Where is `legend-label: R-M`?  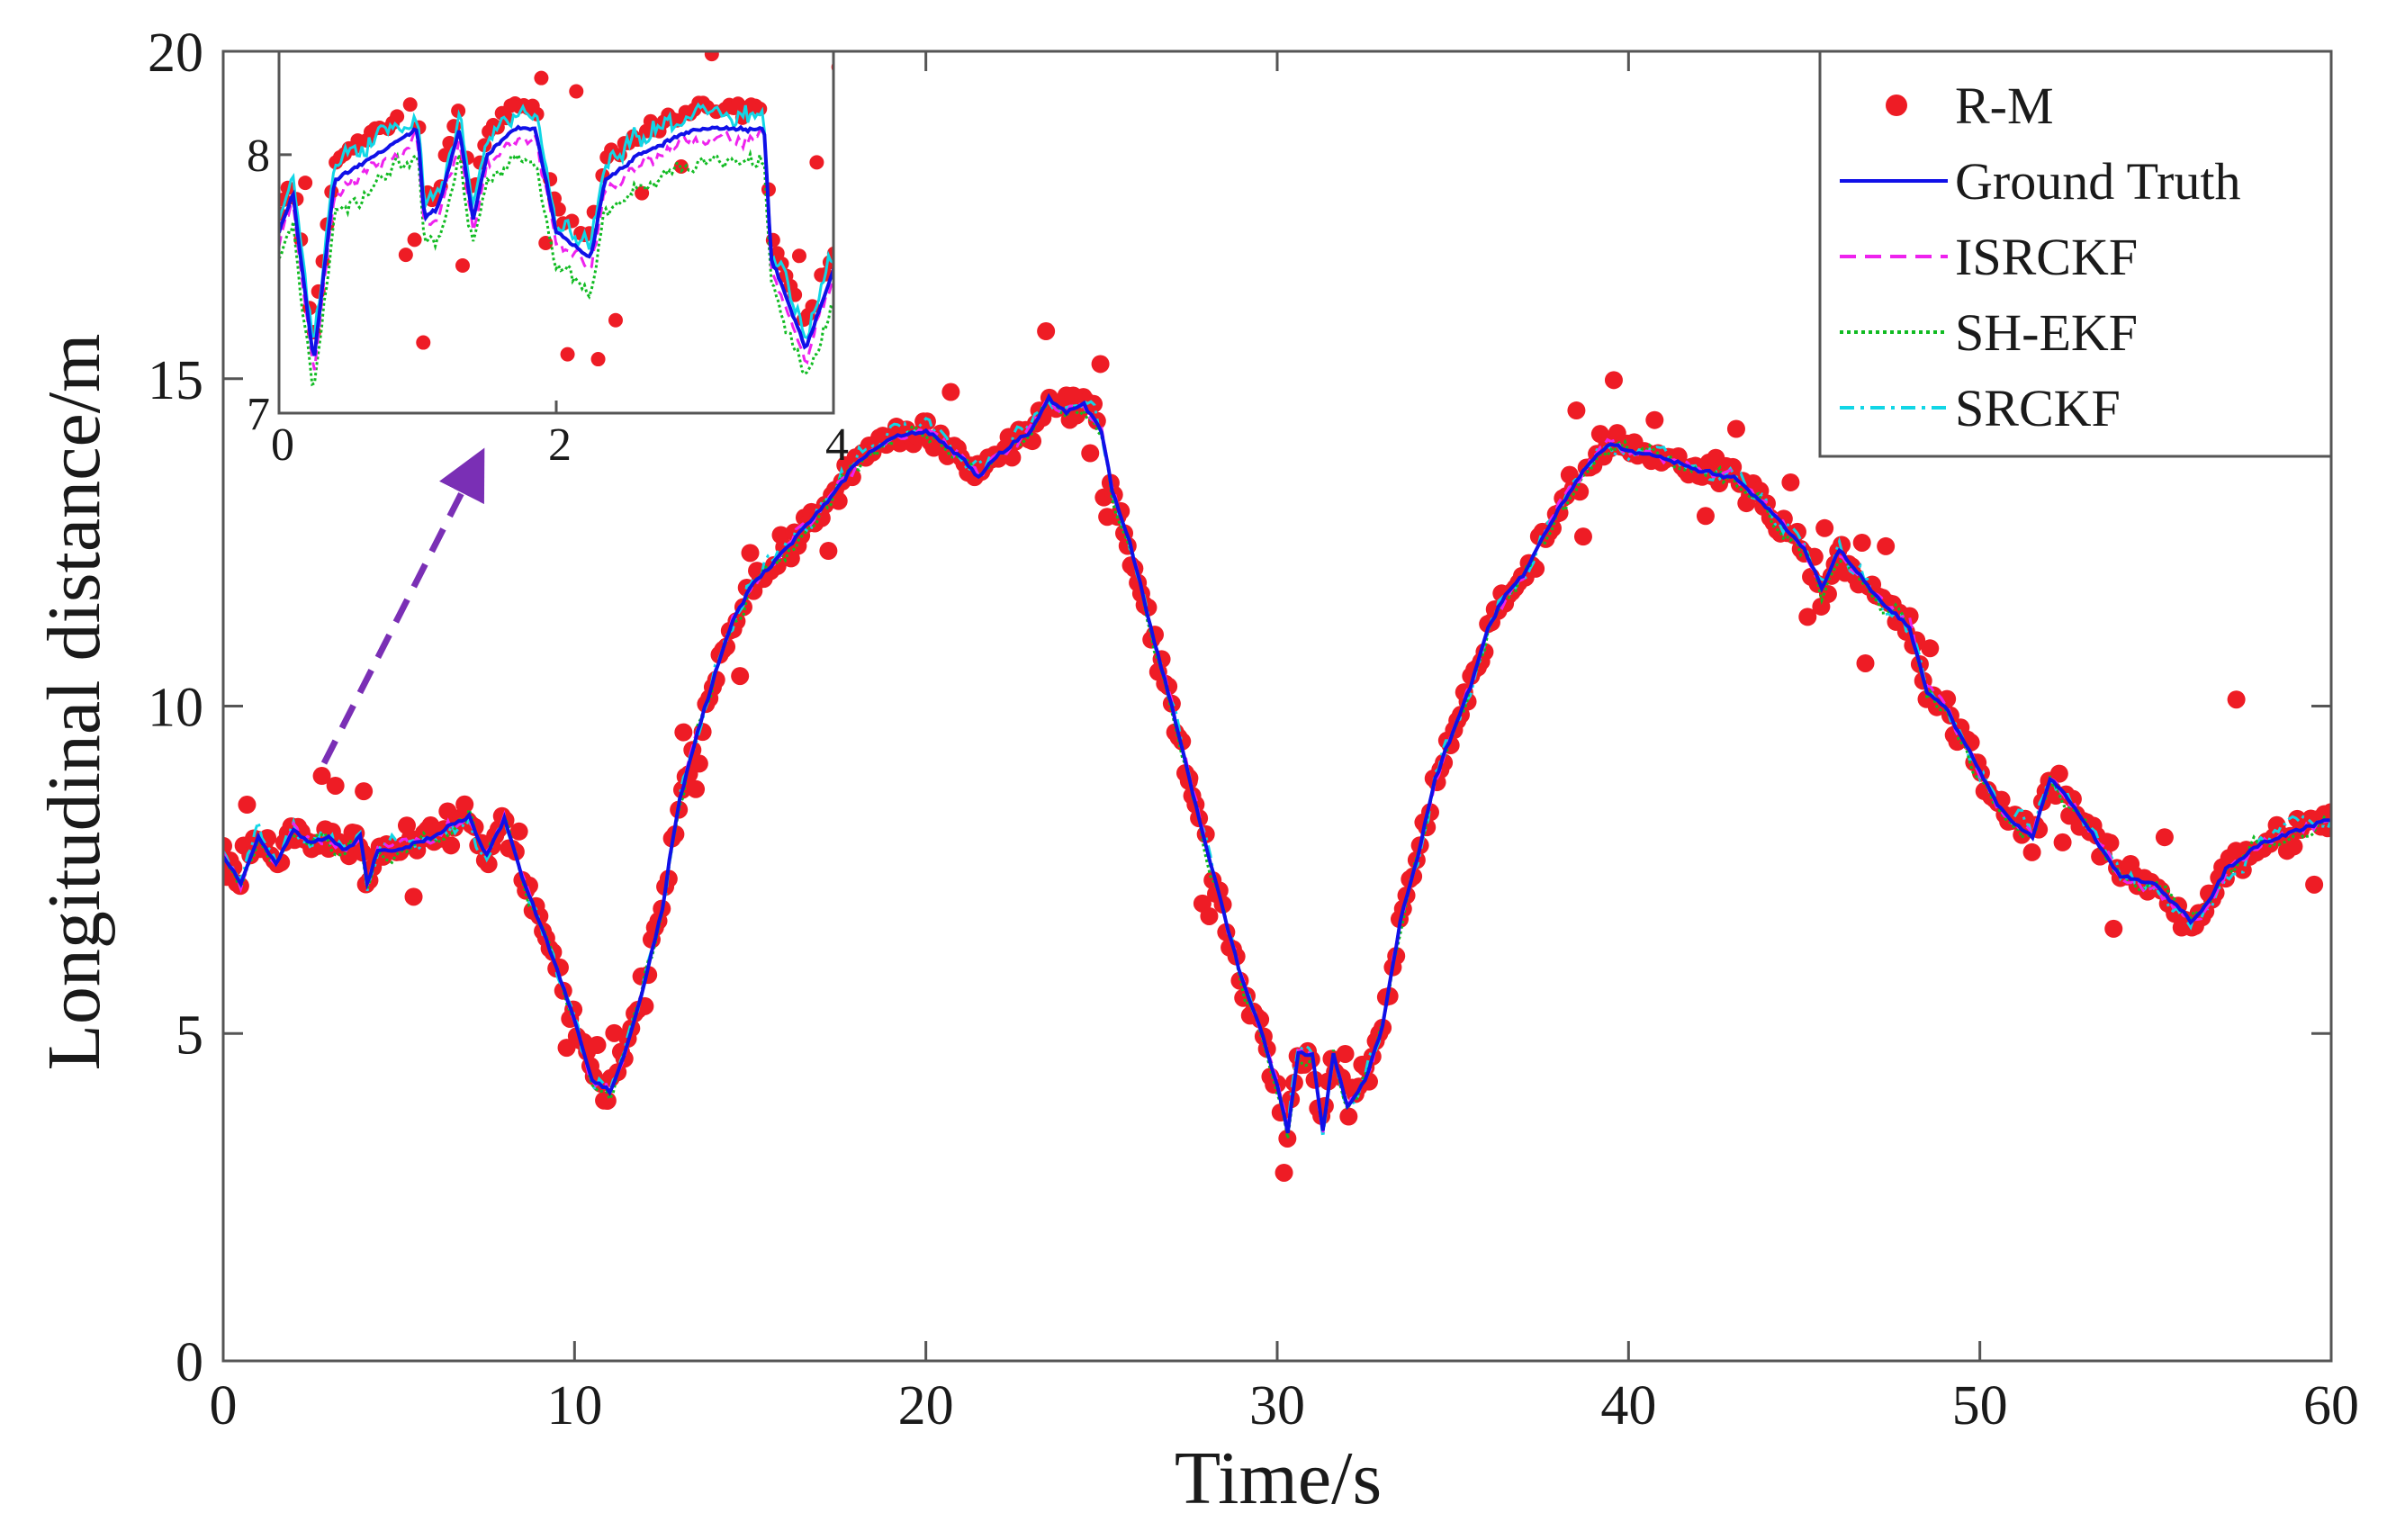 legend-label: R-M is located at coordinates (2004, 106).